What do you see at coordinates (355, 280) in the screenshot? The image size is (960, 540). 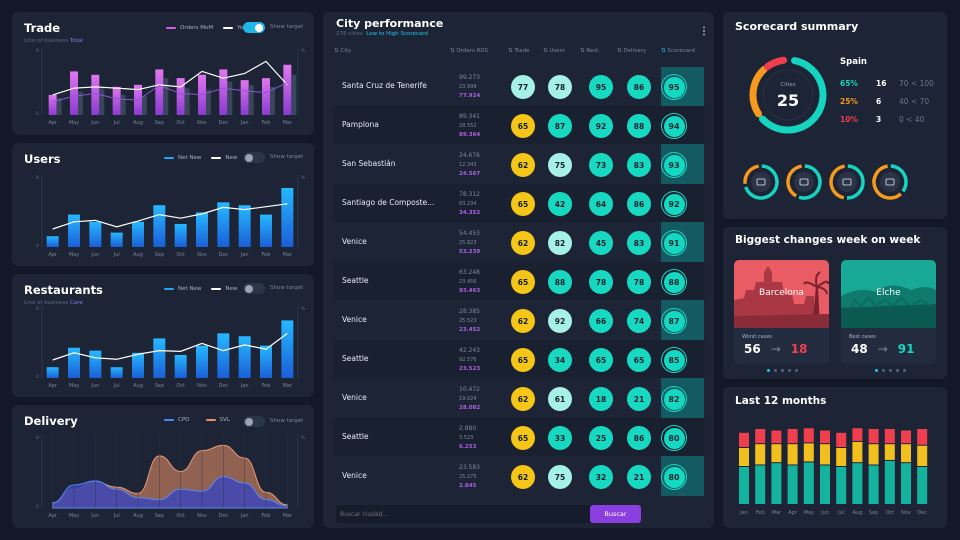 I see `city-name: Seattle` at bounding box center [355, 280].